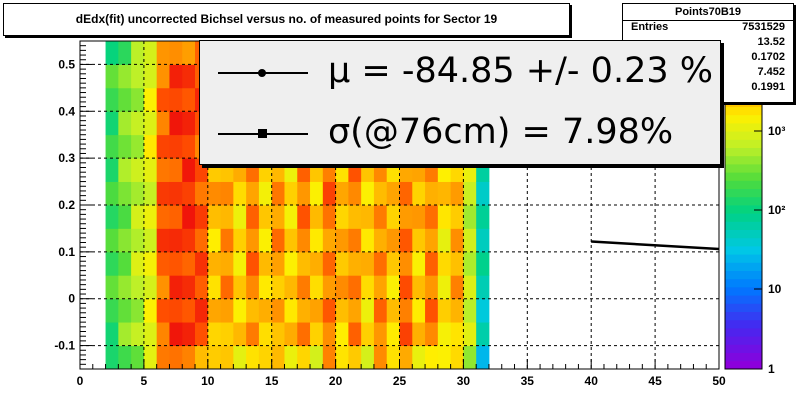 The image size is (799, 412). What do you see at coordinates (520, 71) in the screenshot?
I see `legend-mu-text: μ = -84.85 +/- 0.23 %` at bounding box center [520, 71].